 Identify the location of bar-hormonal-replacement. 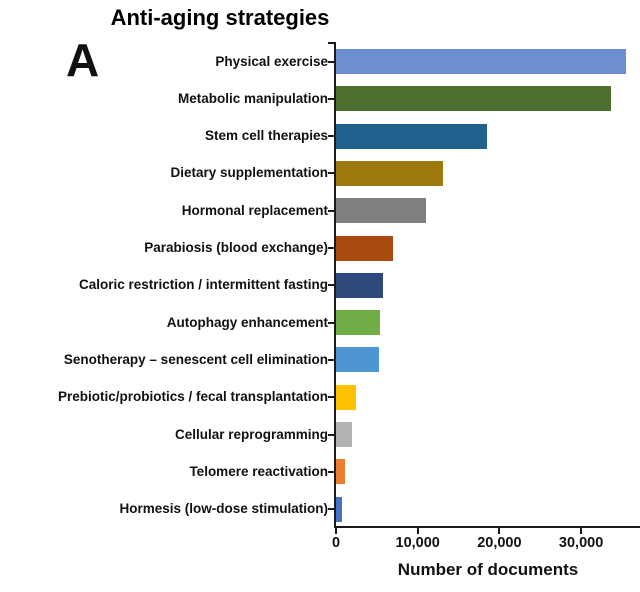
(381, 211).